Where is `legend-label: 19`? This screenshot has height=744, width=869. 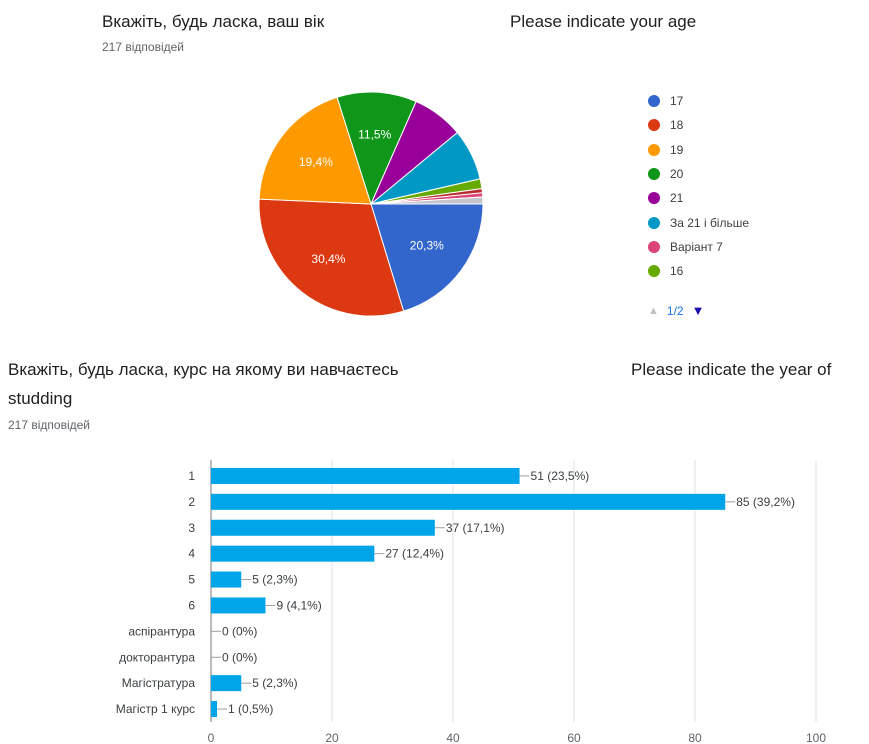
legend-label: 19 is located at coordinates (677, 149).